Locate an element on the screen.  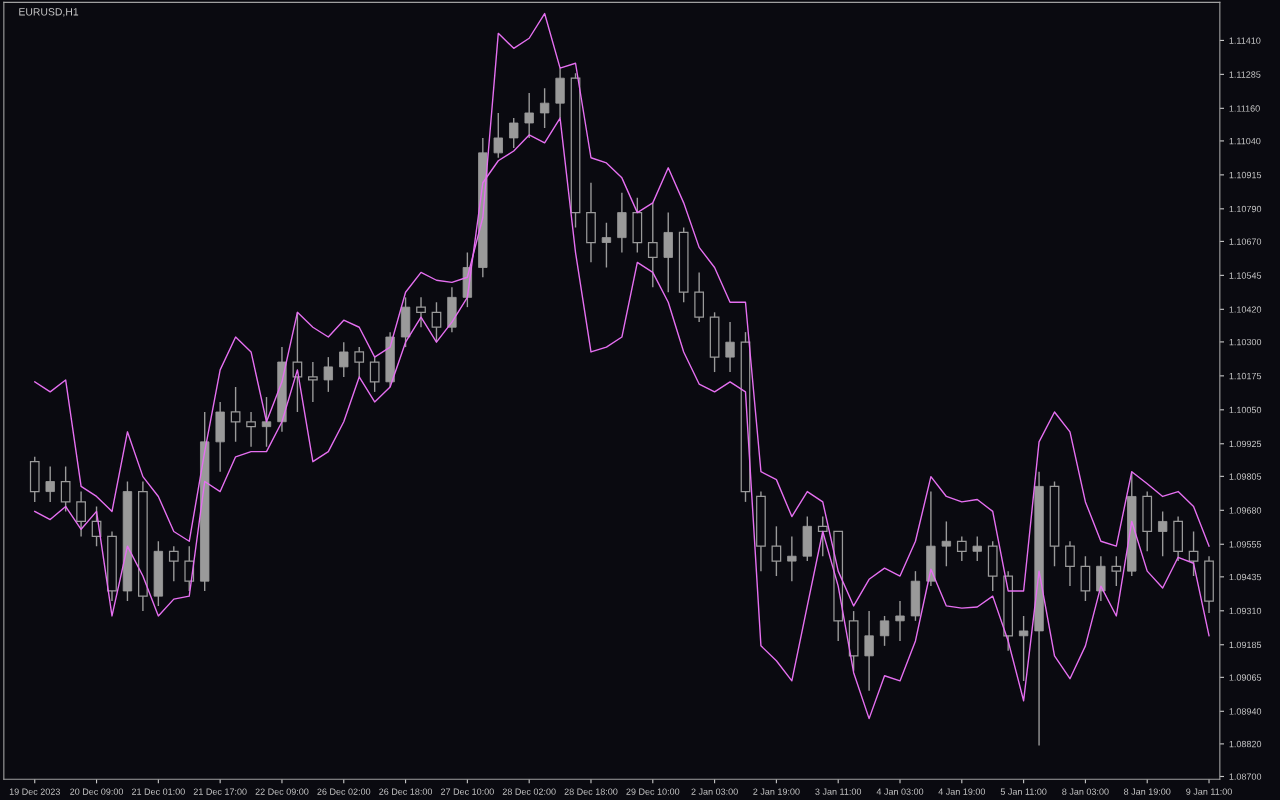
y-tick-label: 1.10790 is located at coordinates (1245, 209).